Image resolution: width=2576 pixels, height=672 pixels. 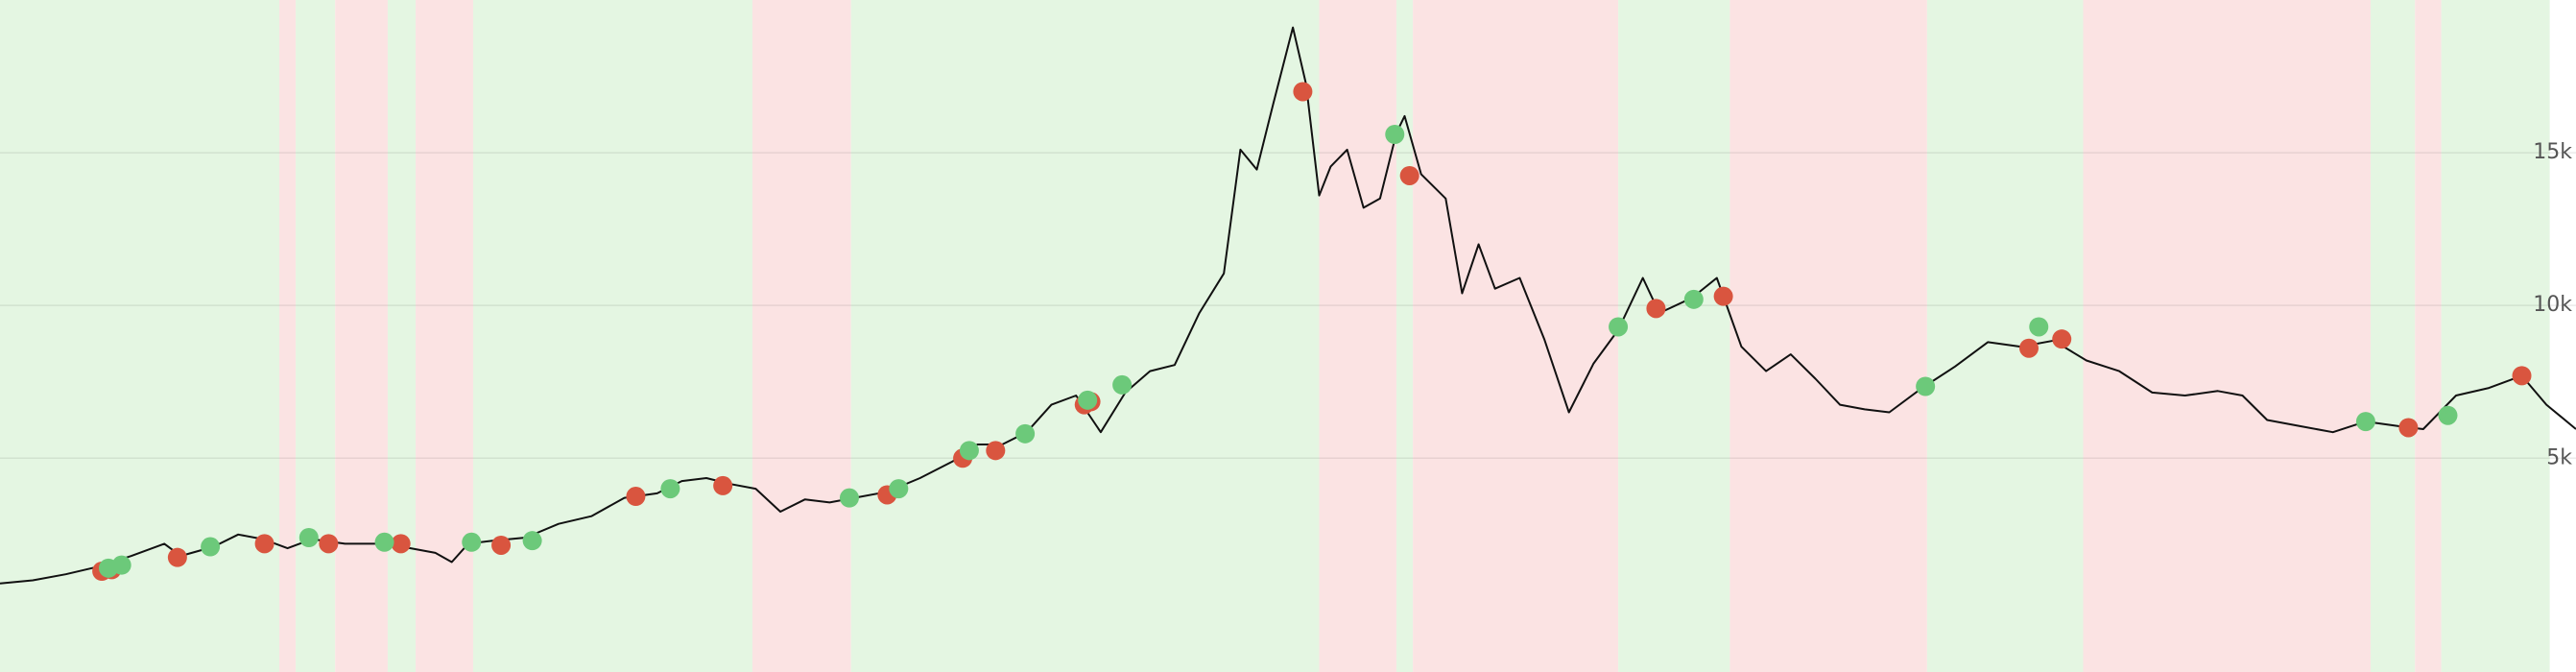 I want to click on y-tick-label: 15k, so click(x=2552, y=152).